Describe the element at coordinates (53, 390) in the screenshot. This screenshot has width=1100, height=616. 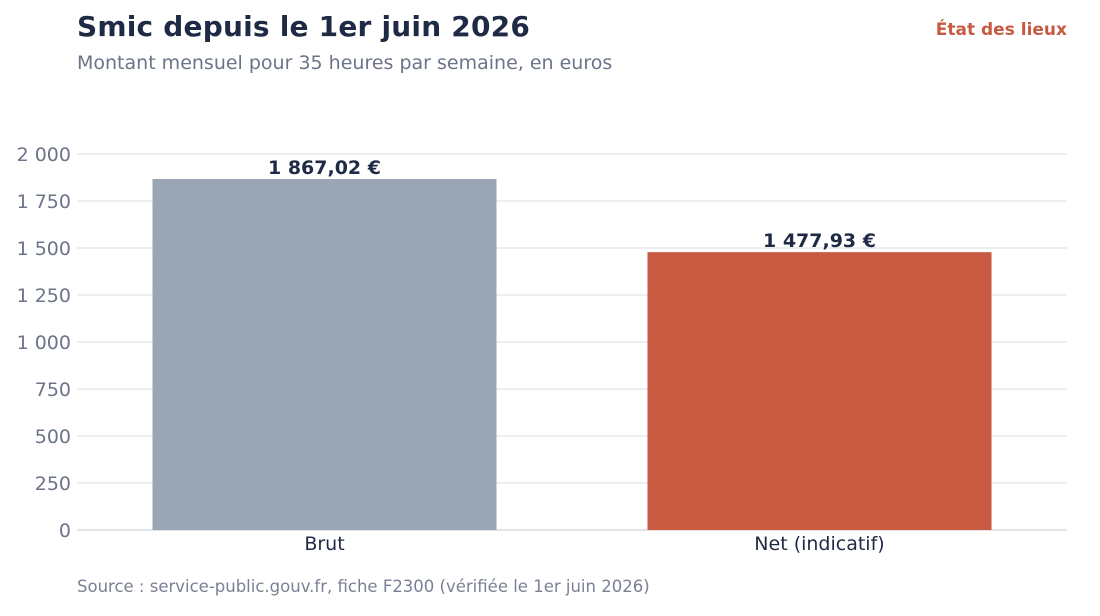
I see `y-tick-label: 750` at that location.